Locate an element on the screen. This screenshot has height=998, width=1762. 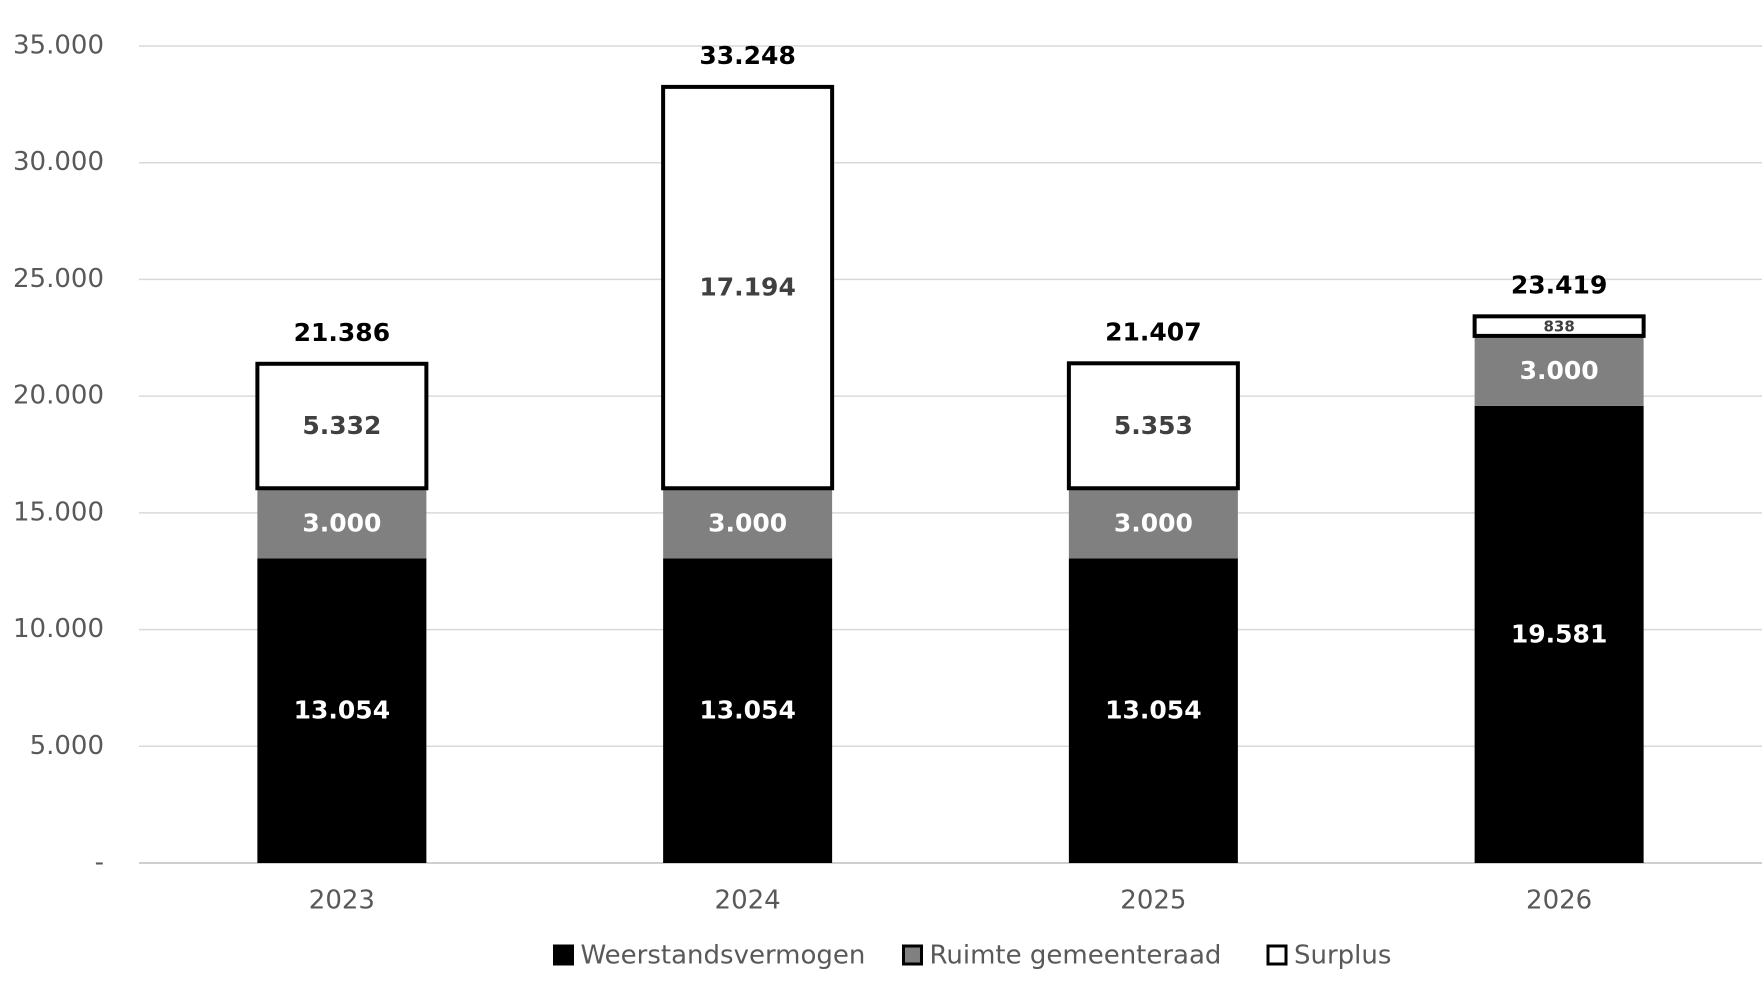
value-label: 838 is located at coordinates (1558, 327).